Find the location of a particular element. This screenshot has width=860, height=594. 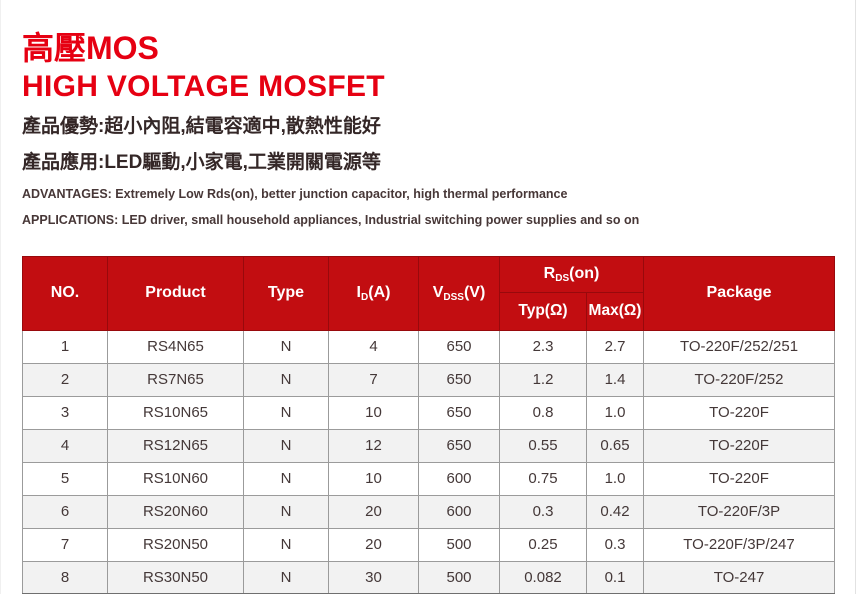

cell-id: 30 is located at coordinates (373, 577).